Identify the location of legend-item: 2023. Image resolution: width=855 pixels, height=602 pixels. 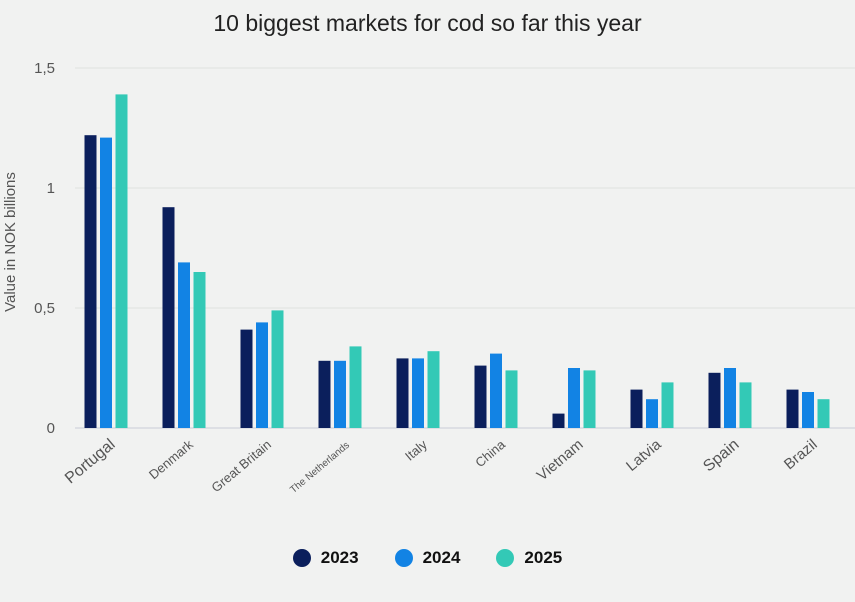
(325, 558).